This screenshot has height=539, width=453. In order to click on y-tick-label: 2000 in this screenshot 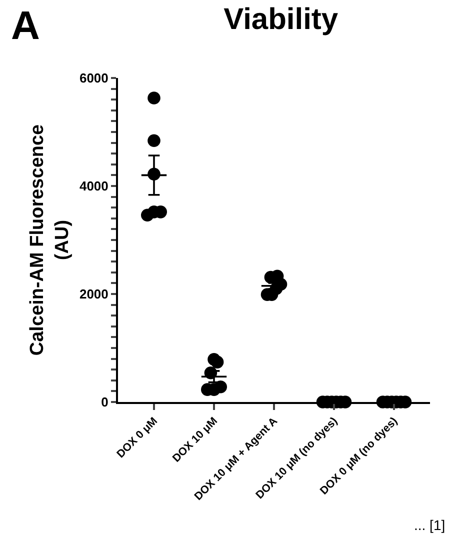, I will do `click(93, 294)`.